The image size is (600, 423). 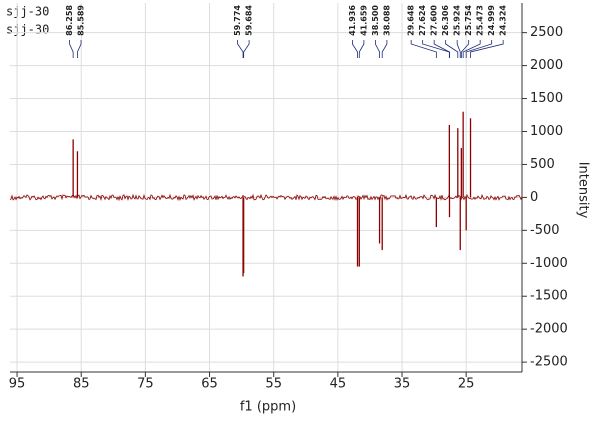 I want to click on x-tick-label: 25, so click(x=466, y=384).